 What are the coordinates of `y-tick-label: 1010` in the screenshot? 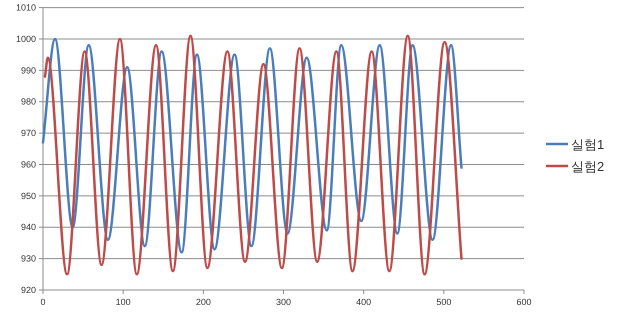 It's located at (26, 7).